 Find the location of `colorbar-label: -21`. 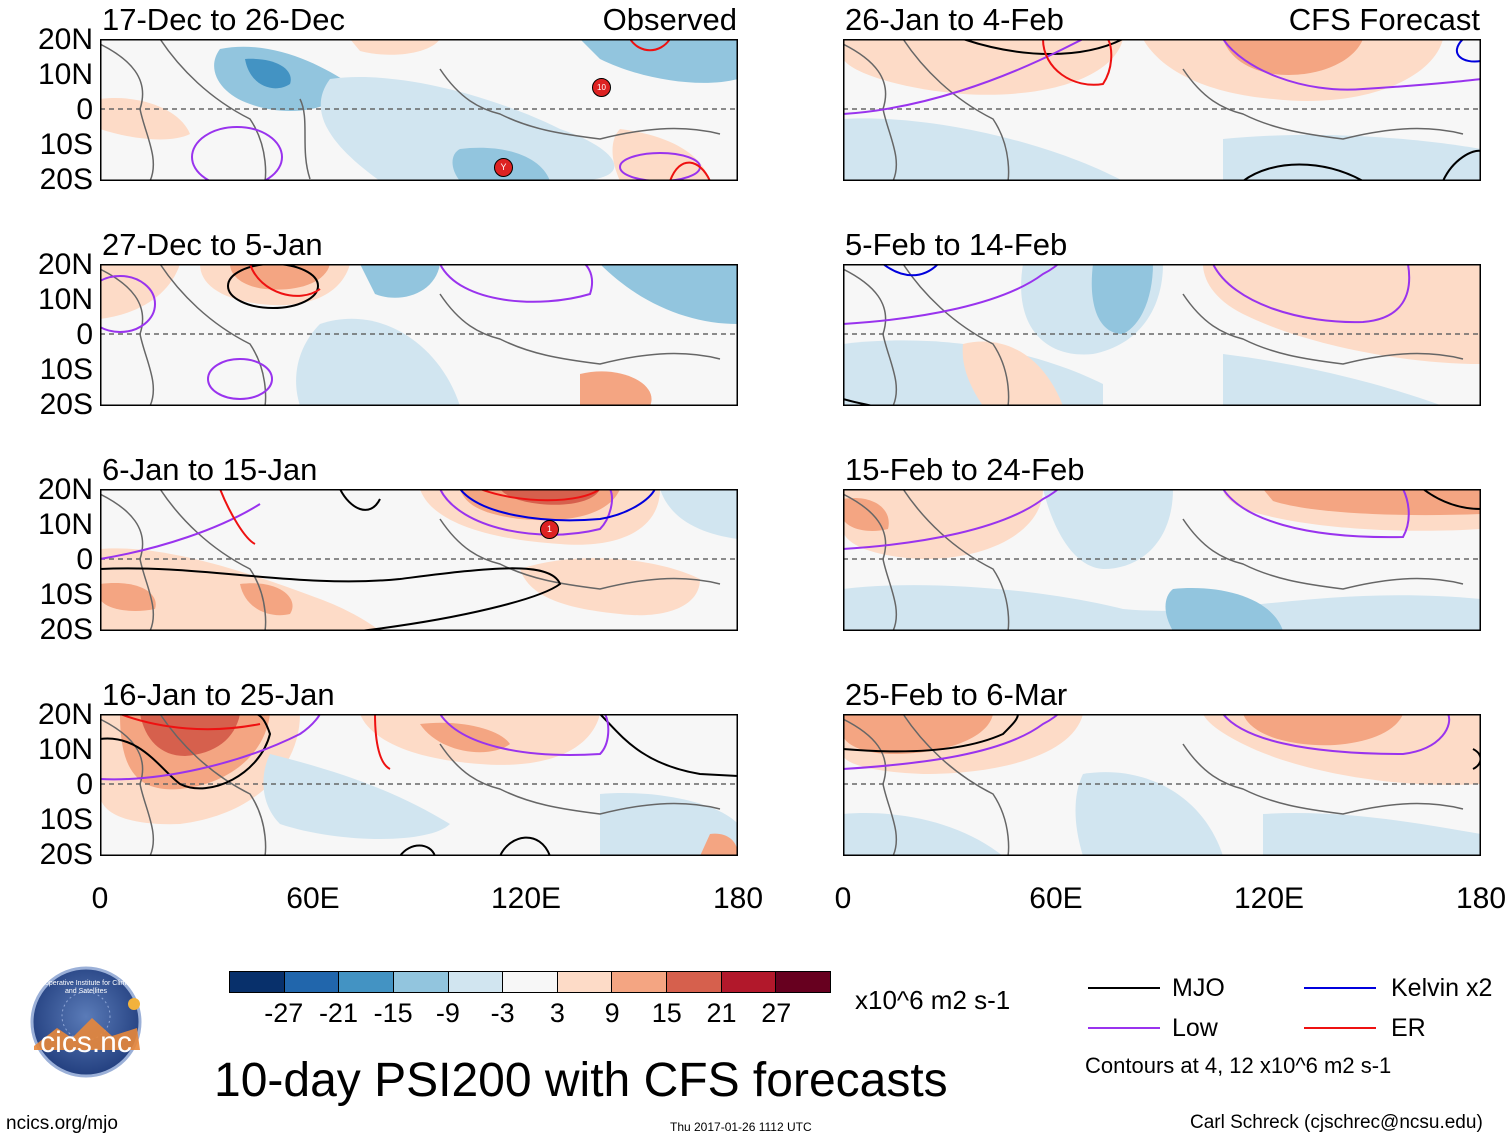

colorbar-label: -21 is located at coordinates (338, 1013).